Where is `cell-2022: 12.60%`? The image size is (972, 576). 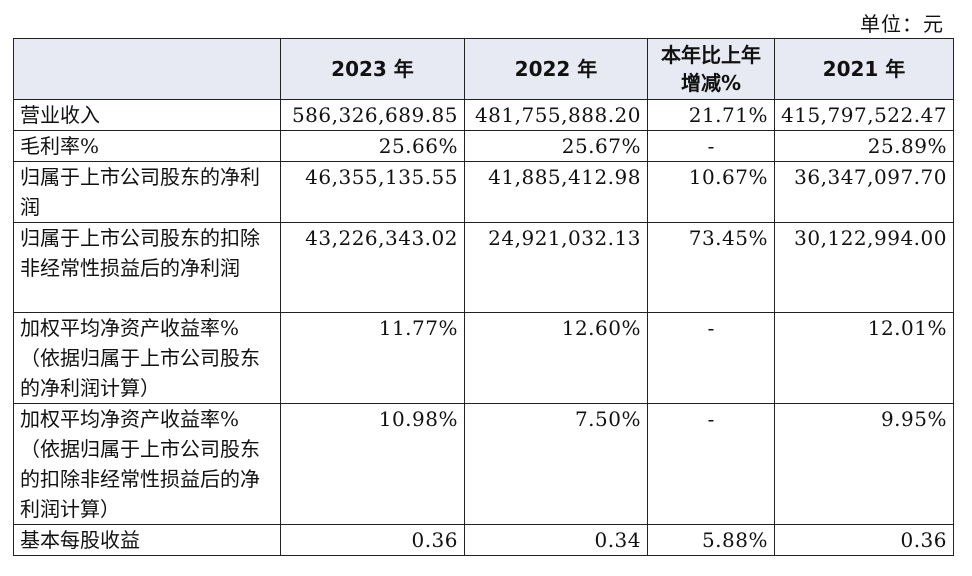
cell-2022: 12.60% is located at coordinates (556, 358).